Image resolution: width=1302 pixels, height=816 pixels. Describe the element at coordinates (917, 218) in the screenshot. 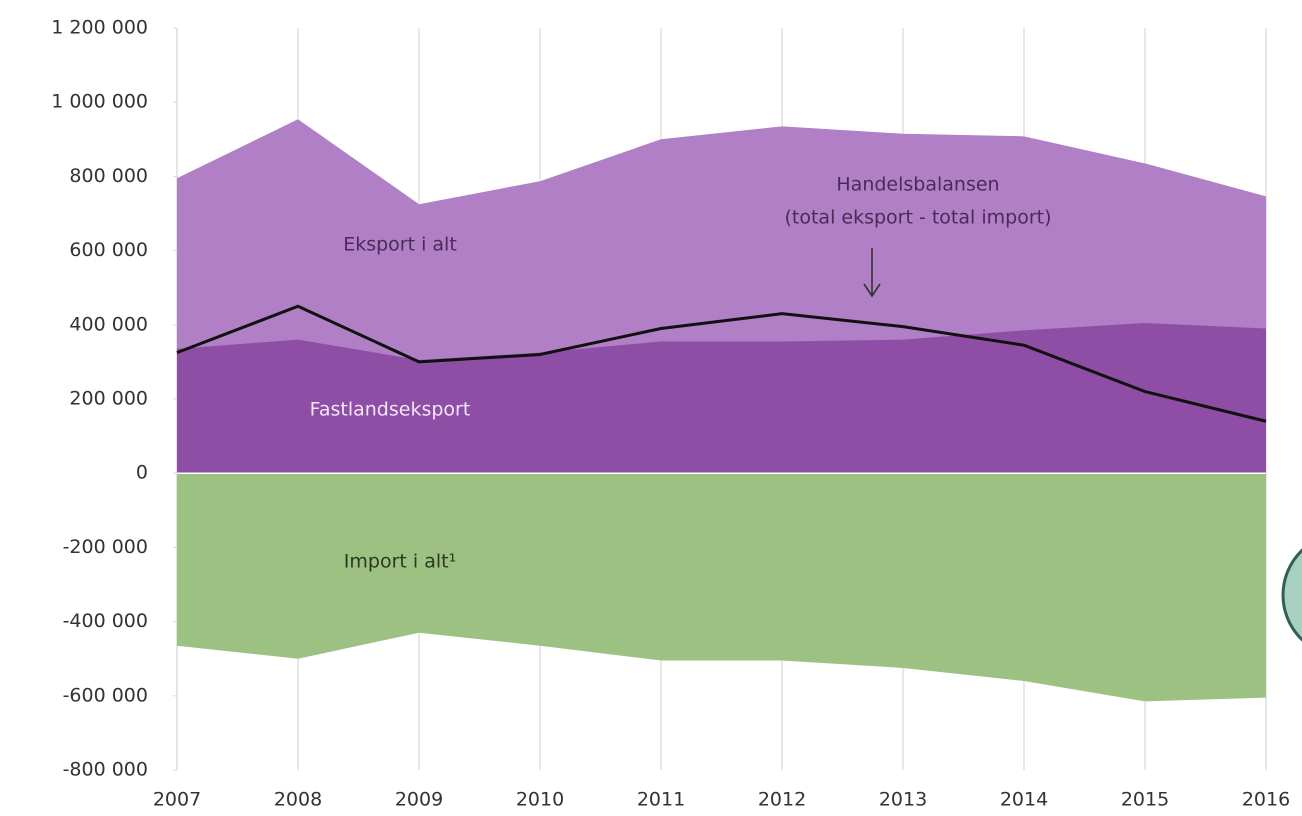

I see `annotation: (total eksport - total import)` at that location.